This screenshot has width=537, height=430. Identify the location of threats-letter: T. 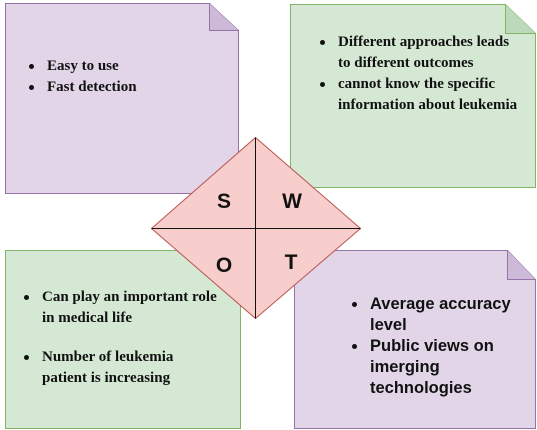
(291, 262).